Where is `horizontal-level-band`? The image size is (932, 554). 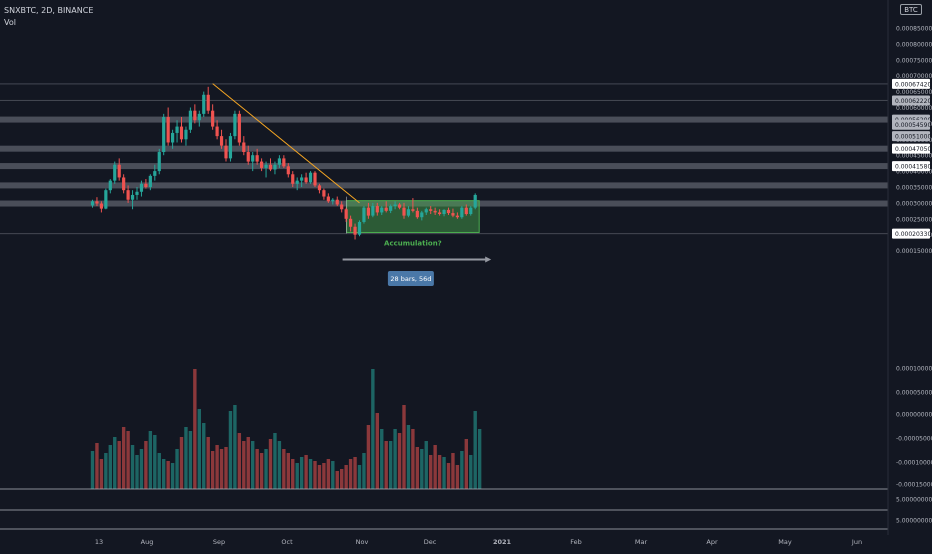 horizontal-level-band is located at coordinates (444, 166).